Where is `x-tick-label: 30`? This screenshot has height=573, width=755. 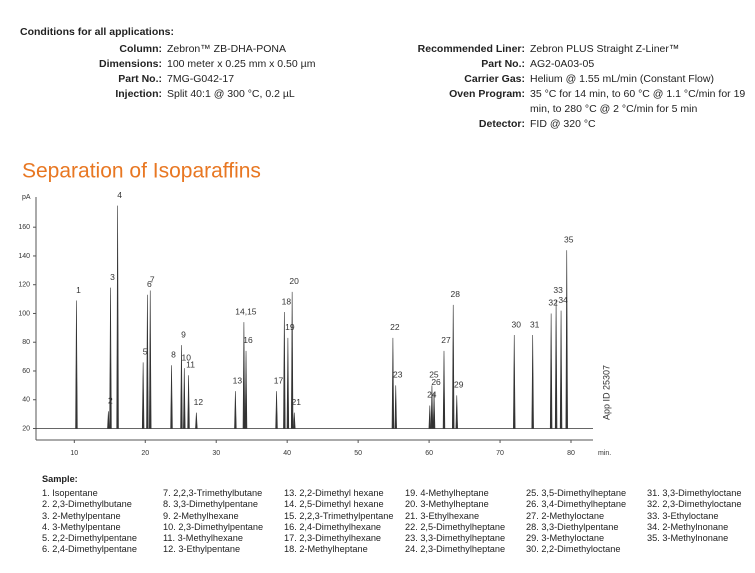
x-tick-label: 30 is located at coordinates (216, 453).